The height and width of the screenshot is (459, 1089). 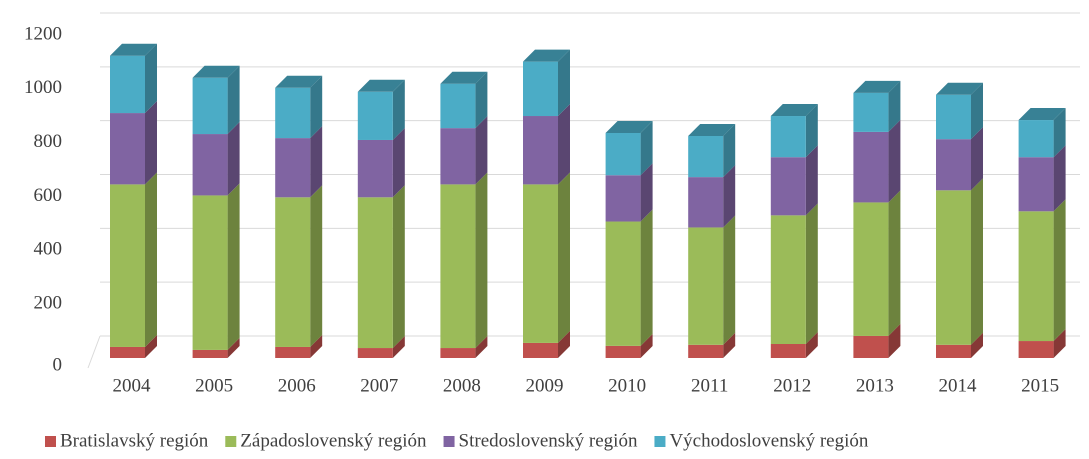 What do you see at coordinates (43, 33) in the screenshot?
I see `y-tick-label: 1200` at bounding box center [43, 33].